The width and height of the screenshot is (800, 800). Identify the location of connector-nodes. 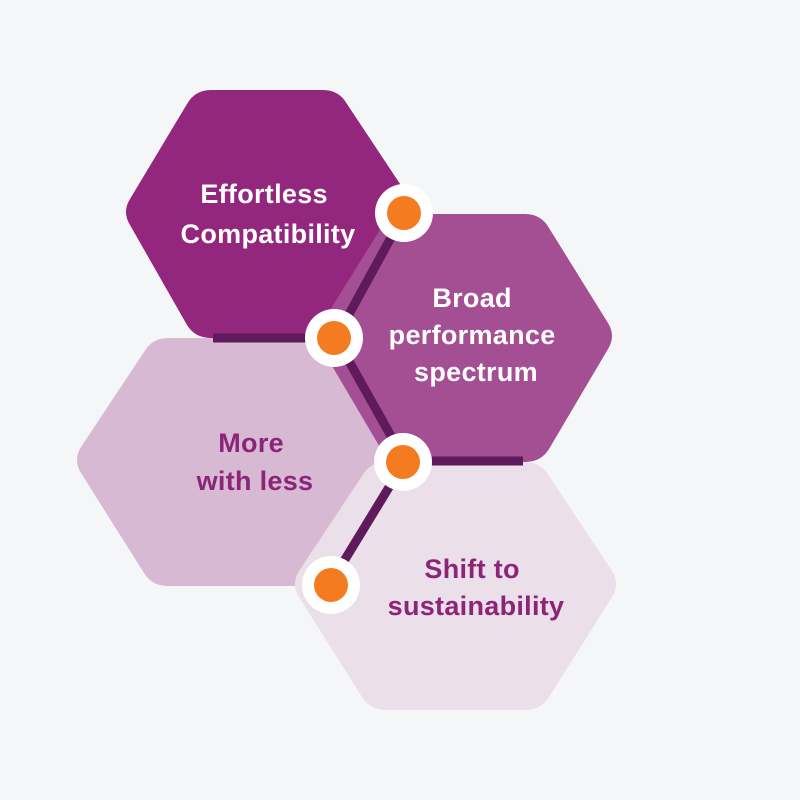
(367, 399).